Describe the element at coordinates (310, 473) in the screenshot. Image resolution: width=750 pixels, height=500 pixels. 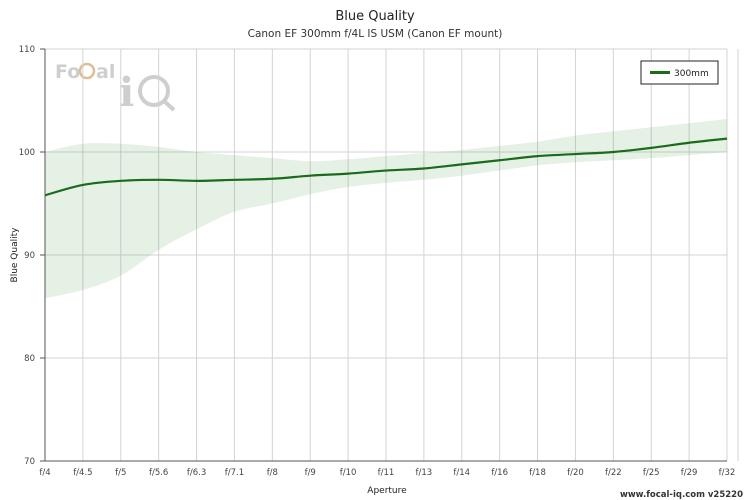
I see `x-tick-label: f/9` at that location.